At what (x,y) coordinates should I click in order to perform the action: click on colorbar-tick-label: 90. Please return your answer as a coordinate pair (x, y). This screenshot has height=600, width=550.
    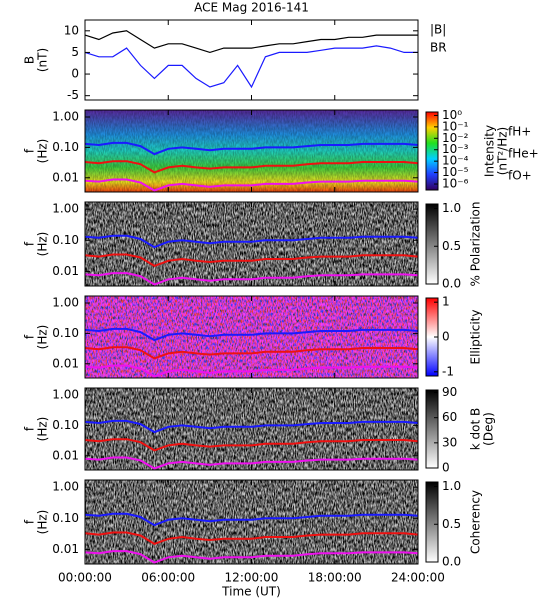
    Looking at the image, I should click on (449, 392).